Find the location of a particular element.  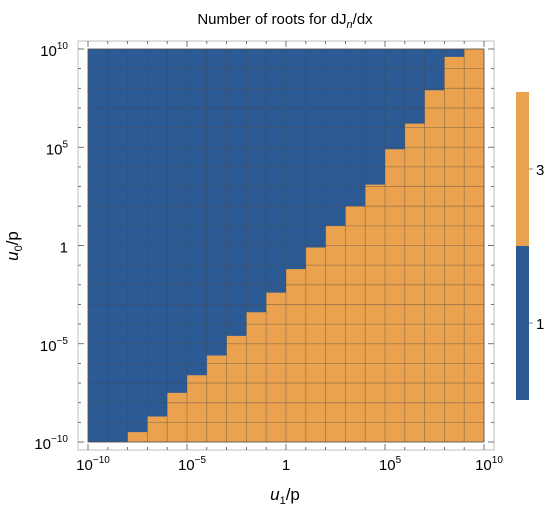

x-axis-tick-labels: 10⁻¹⁰ 10⁻⁵ 1 10⁵ 10¹⁰ is located at coordinates (289, 464).